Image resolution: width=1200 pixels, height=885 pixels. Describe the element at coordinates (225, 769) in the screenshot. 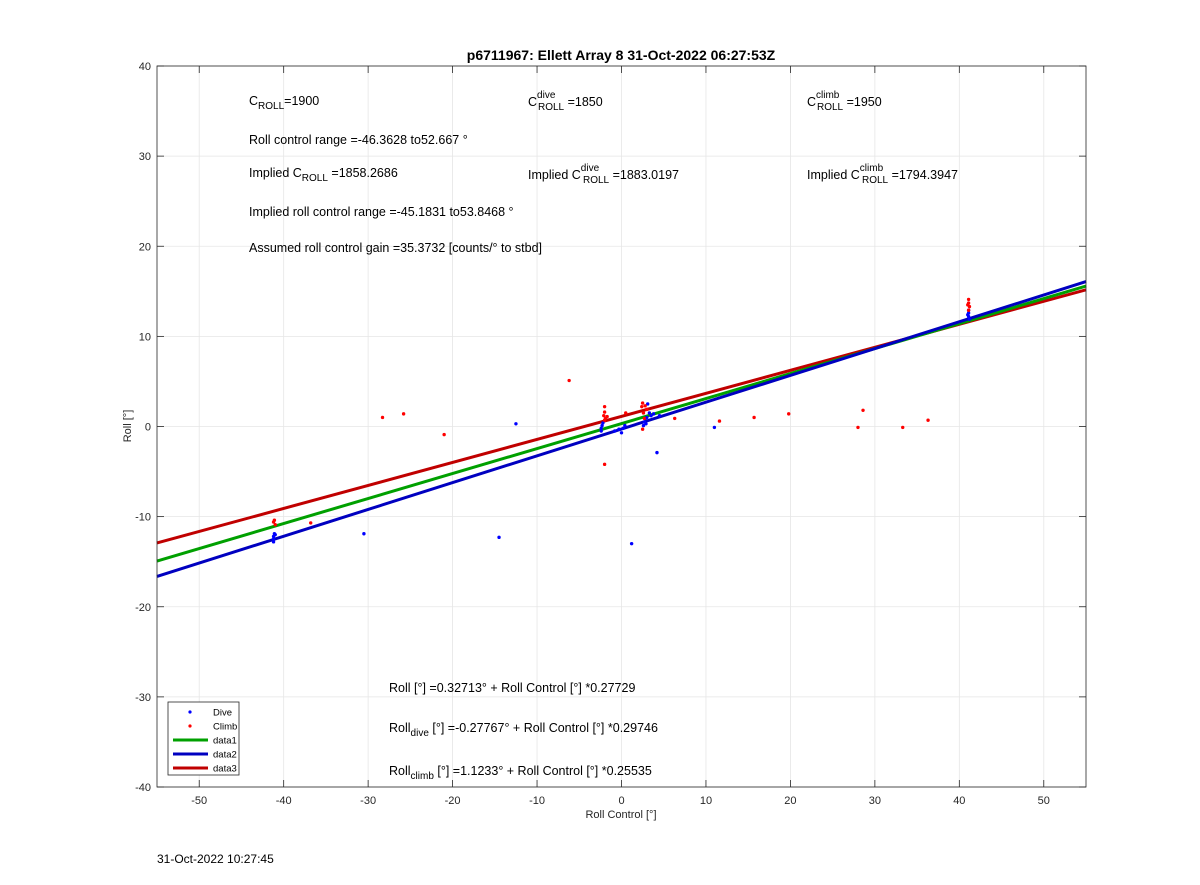

I see `legend-label: data3` at that location.